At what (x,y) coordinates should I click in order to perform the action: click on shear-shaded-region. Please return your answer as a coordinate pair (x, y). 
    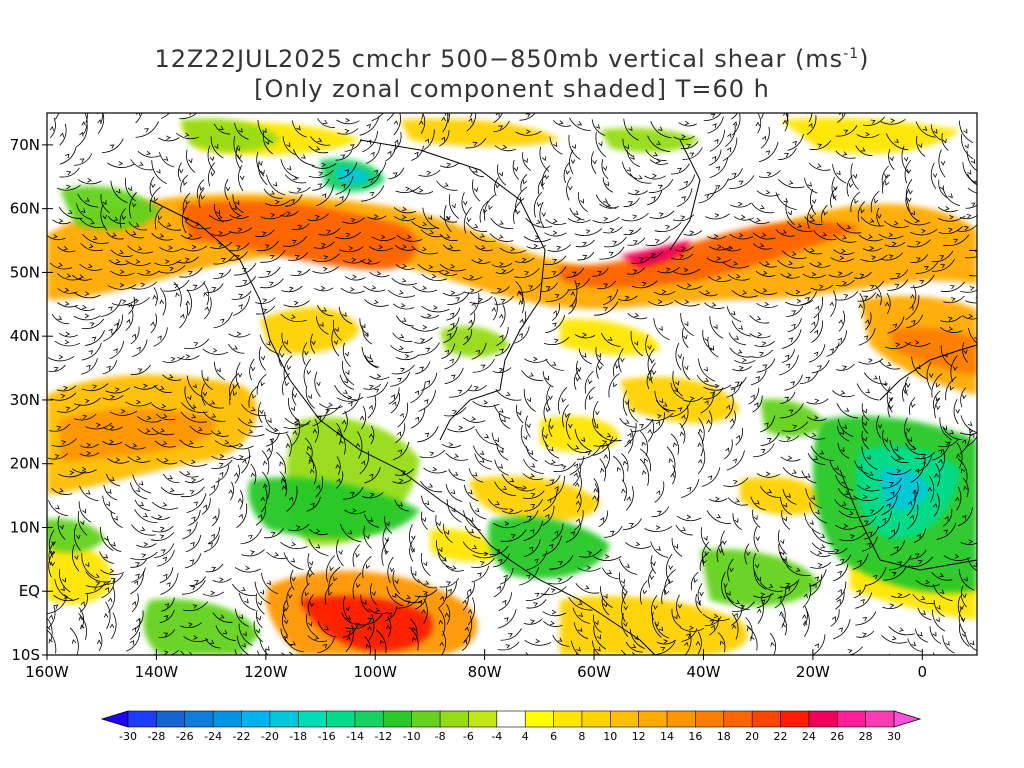
    Looking at the image, I should click on (480, 132).